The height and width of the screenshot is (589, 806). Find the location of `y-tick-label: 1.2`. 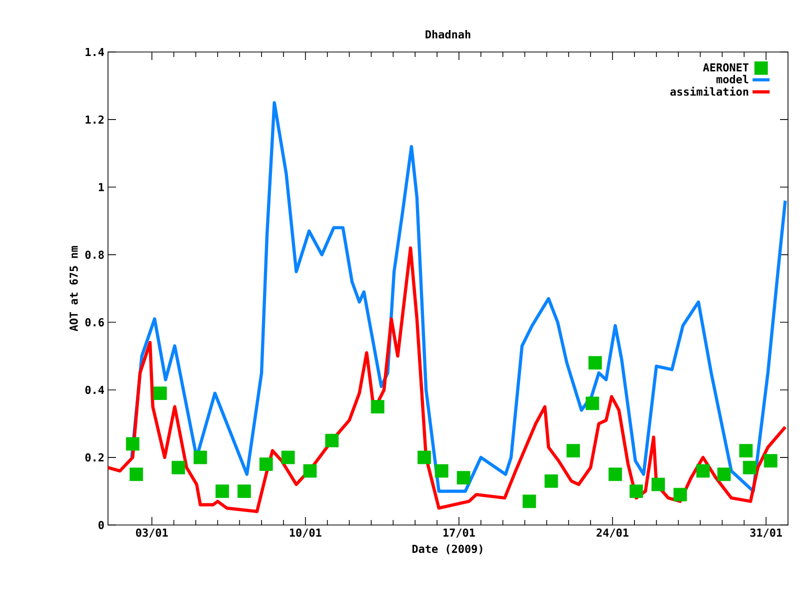

y-tick-label: 1.2 is located at coordinates (95, 120).